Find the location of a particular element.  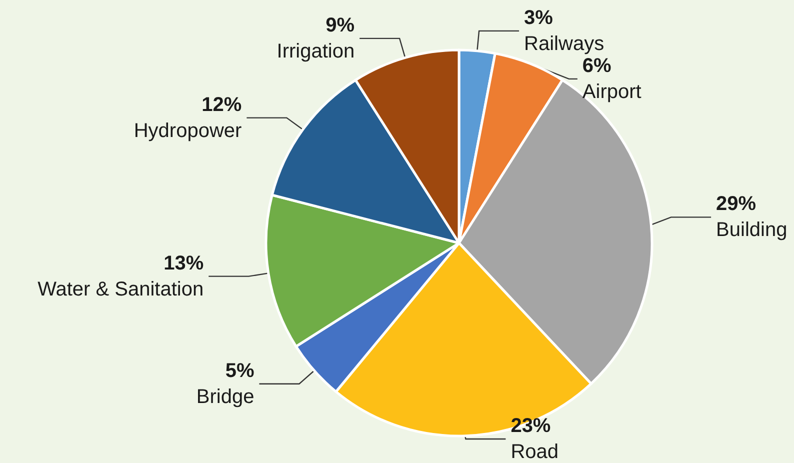

slice-label: Road is located at coordinates (534, 452).